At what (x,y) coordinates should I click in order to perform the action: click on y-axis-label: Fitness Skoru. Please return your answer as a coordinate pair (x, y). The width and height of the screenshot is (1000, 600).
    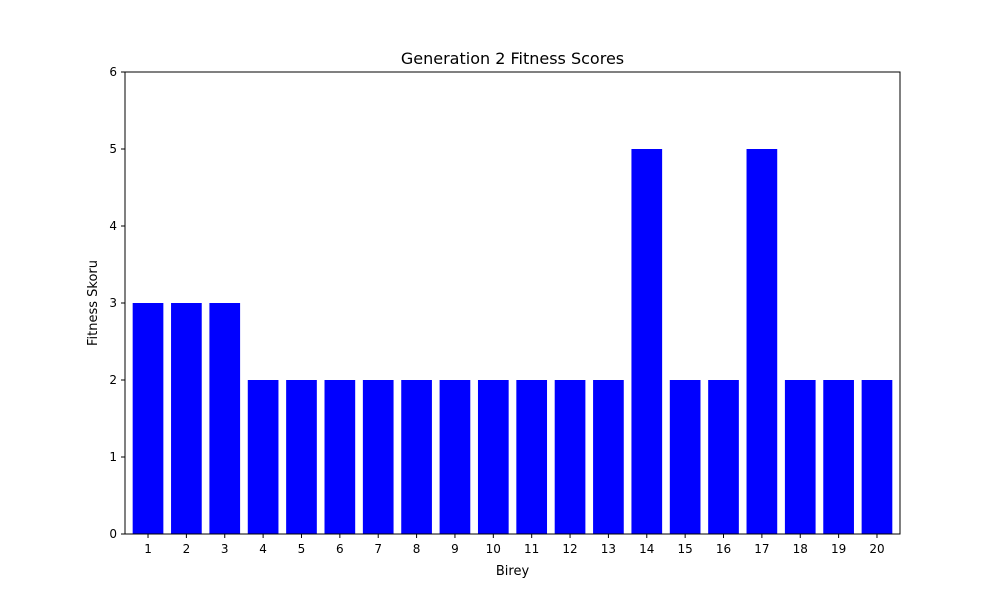
    Looking at the image, I should click on (93, 303).